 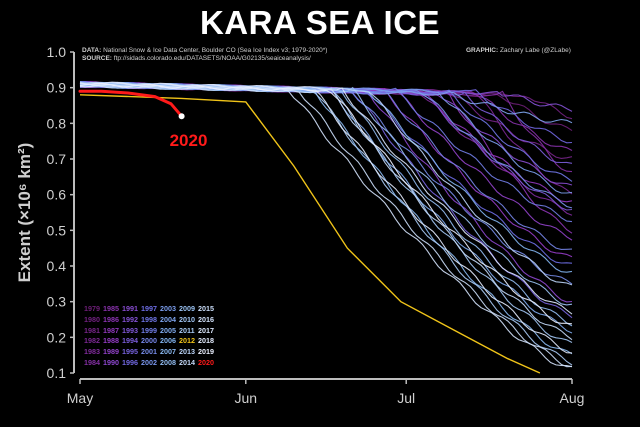 I want to click on legend-year-1999: 1999, so click(x=149, y=330).